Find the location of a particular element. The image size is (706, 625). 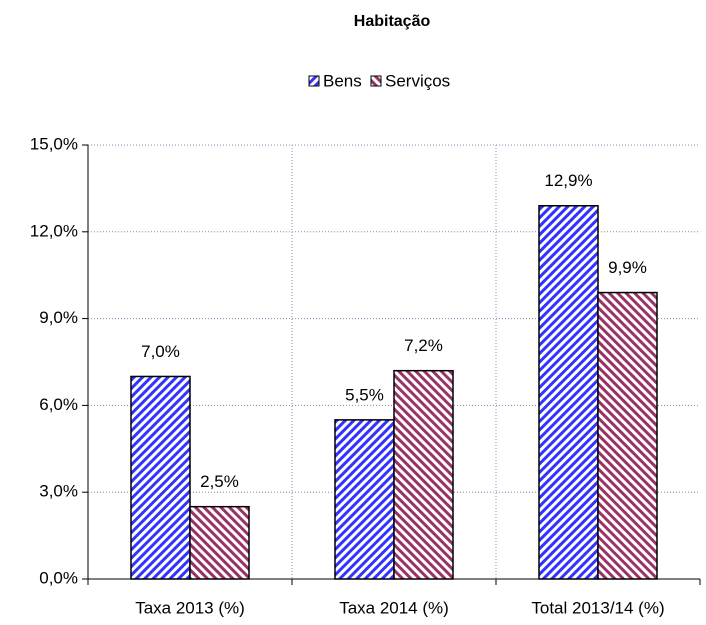

x-tick-label: Total 2013/14 (%) is located at coordinates (597, 607).